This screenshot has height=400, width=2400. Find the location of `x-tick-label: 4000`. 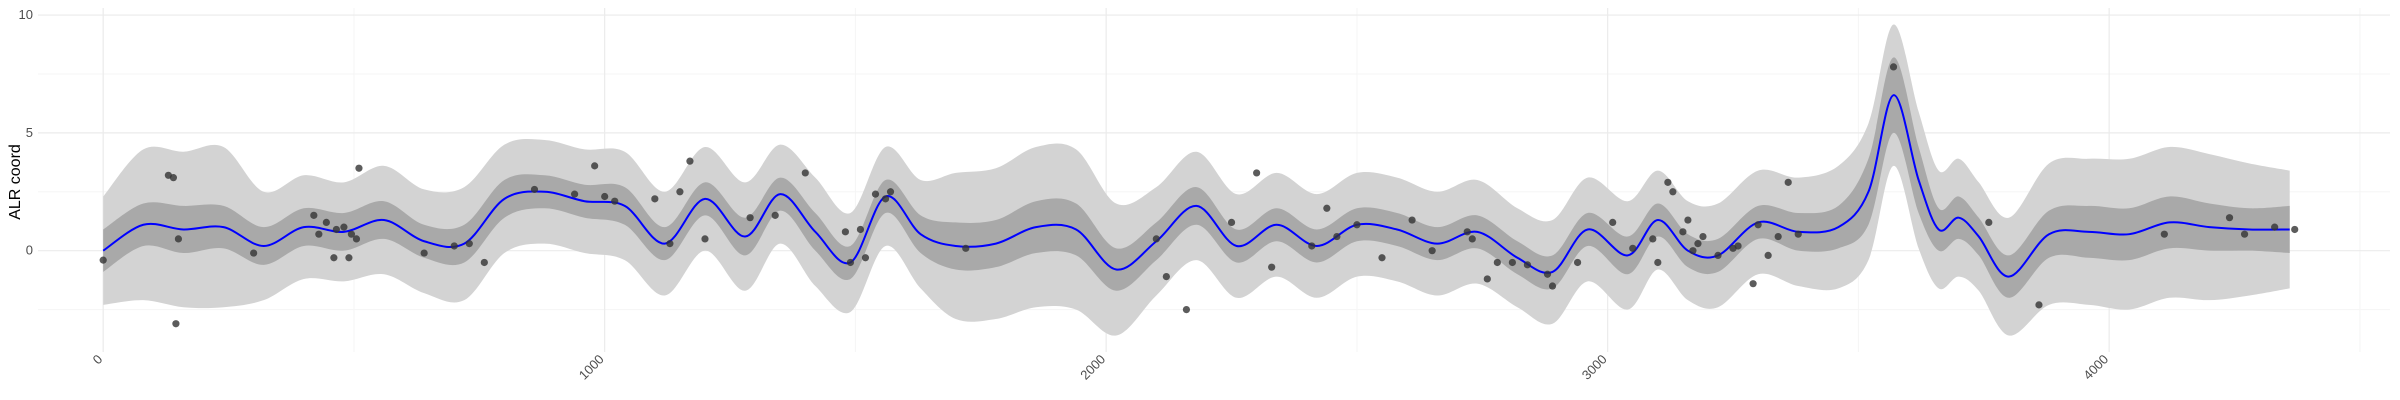

x-tick-label: 4000 is located at coordinates (2095, 367).